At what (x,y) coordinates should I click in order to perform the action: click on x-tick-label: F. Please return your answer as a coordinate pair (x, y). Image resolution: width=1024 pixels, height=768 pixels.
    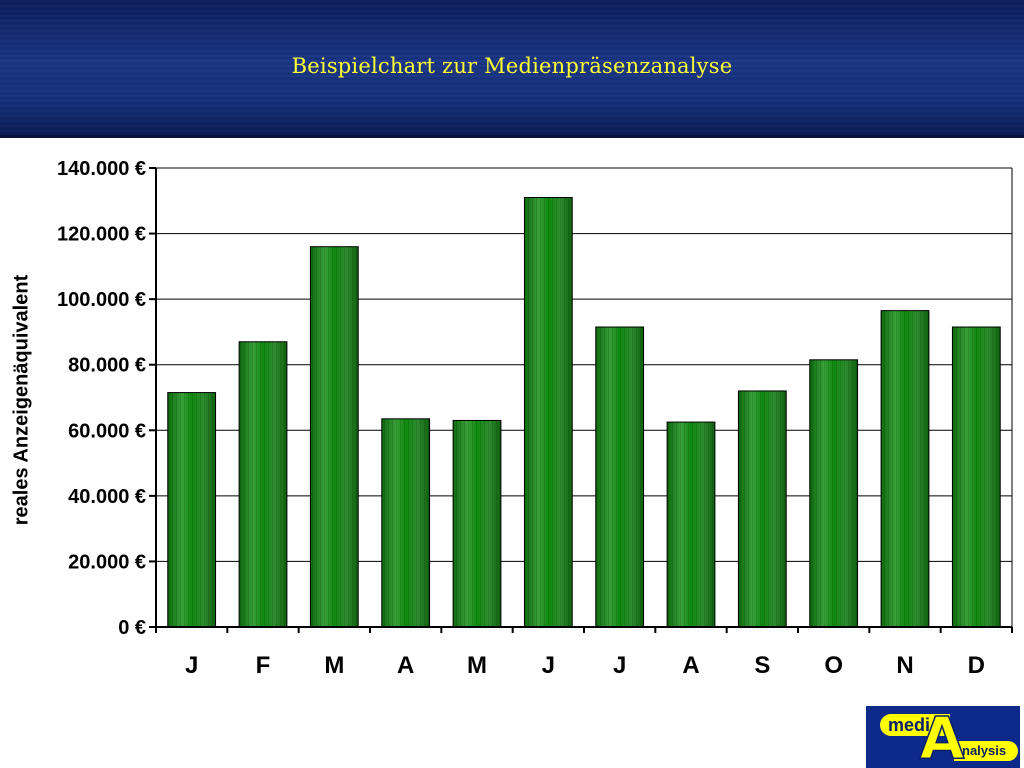
    Looking at the image, I should click on (263, 665).